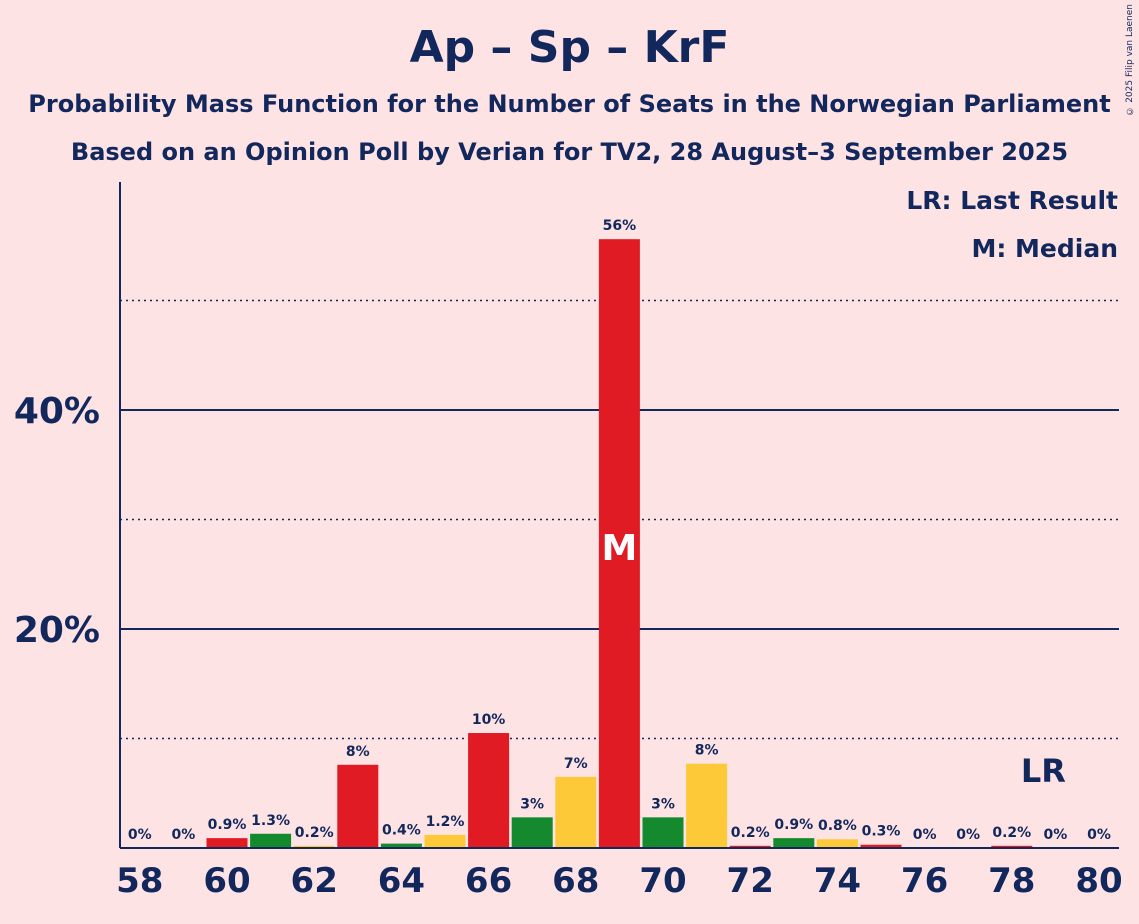 The height and width of the screenshot is (924, 1139). I want to click on y-tick-label: 40%, so click(57, 411).